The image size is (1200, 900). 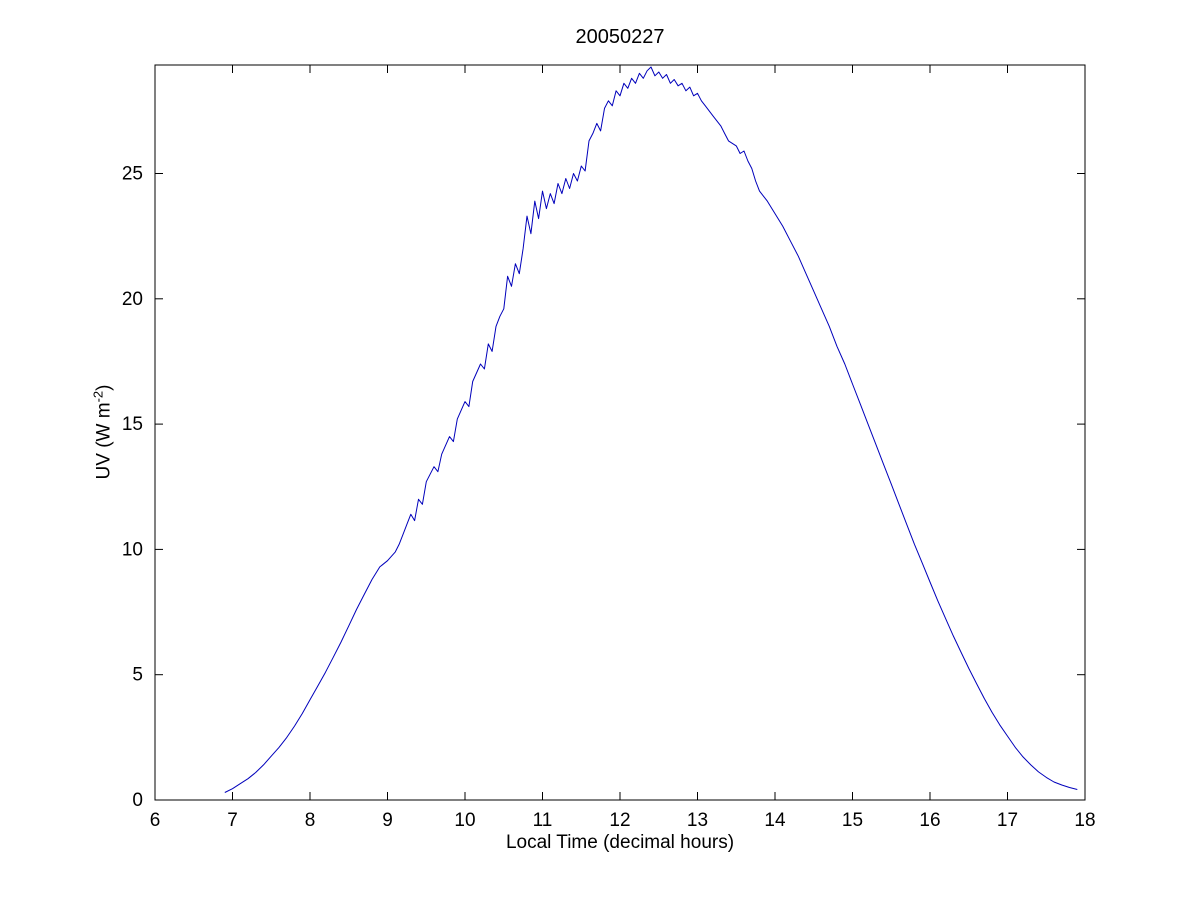 I want to click on x-tick-label: 11, so click(x=543, y=820).